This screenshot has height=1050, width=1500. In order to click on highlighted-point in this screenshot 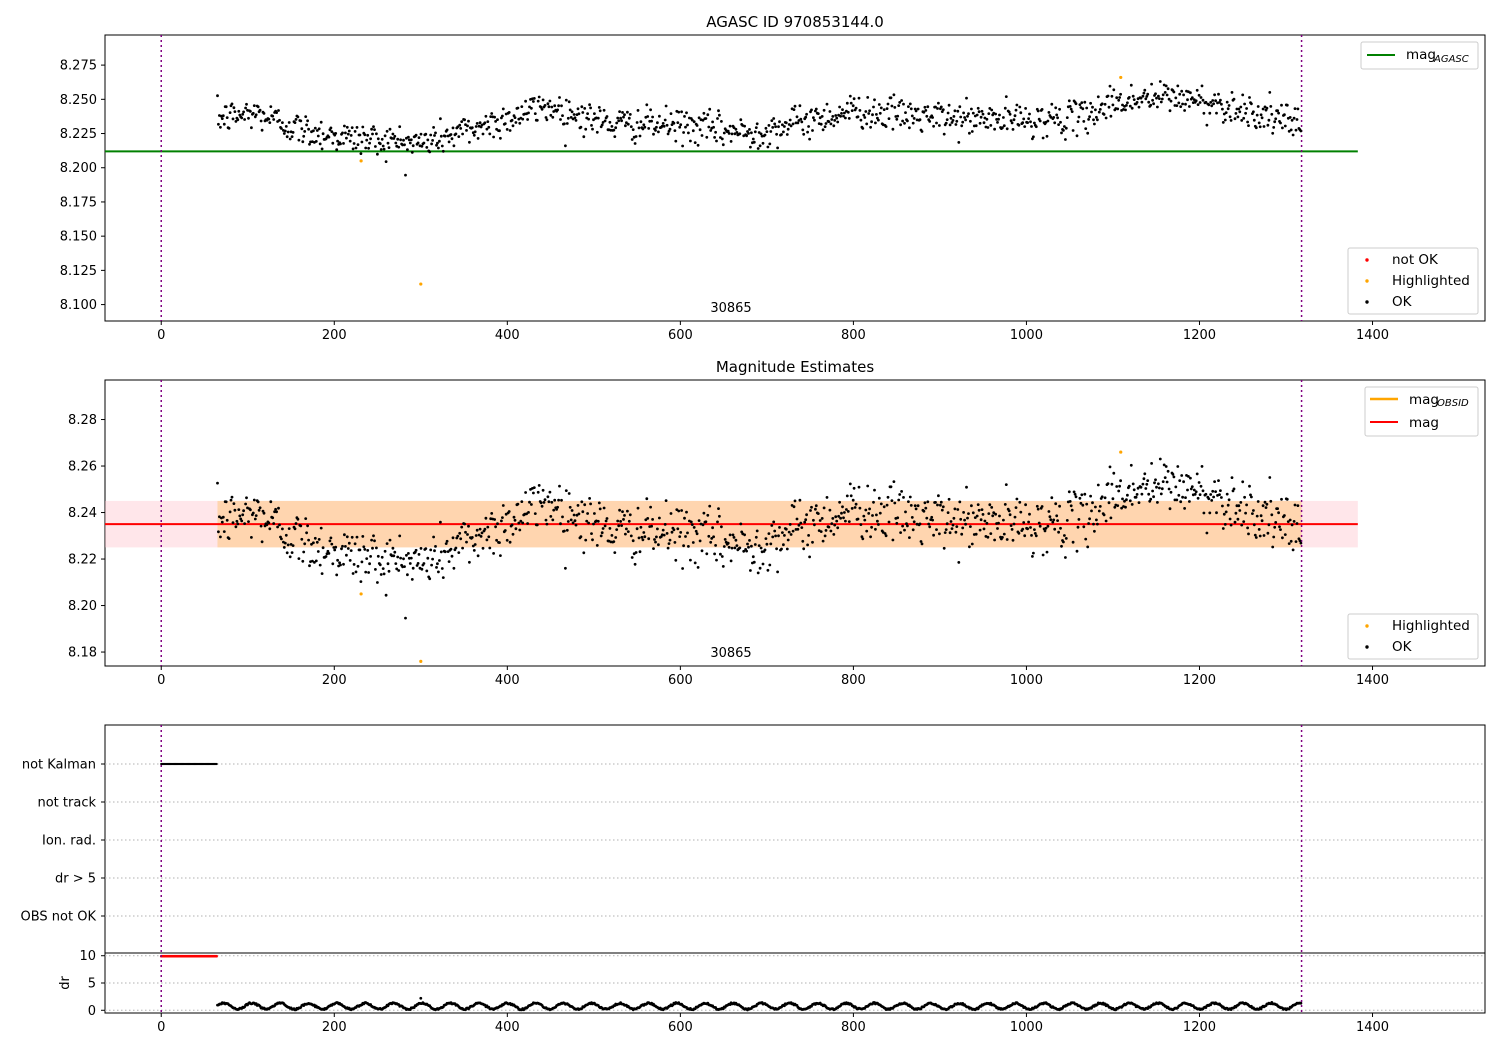, I will do `click(361, 161)`.